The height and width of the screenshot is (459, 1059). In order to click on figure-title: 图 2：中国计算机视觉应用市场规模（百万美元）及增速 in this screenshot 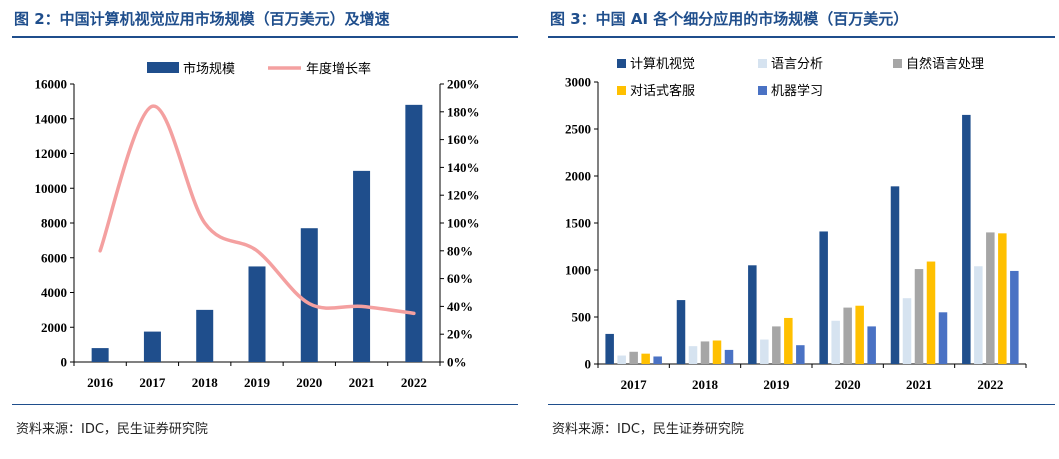, I will do `click(202, 19)`.